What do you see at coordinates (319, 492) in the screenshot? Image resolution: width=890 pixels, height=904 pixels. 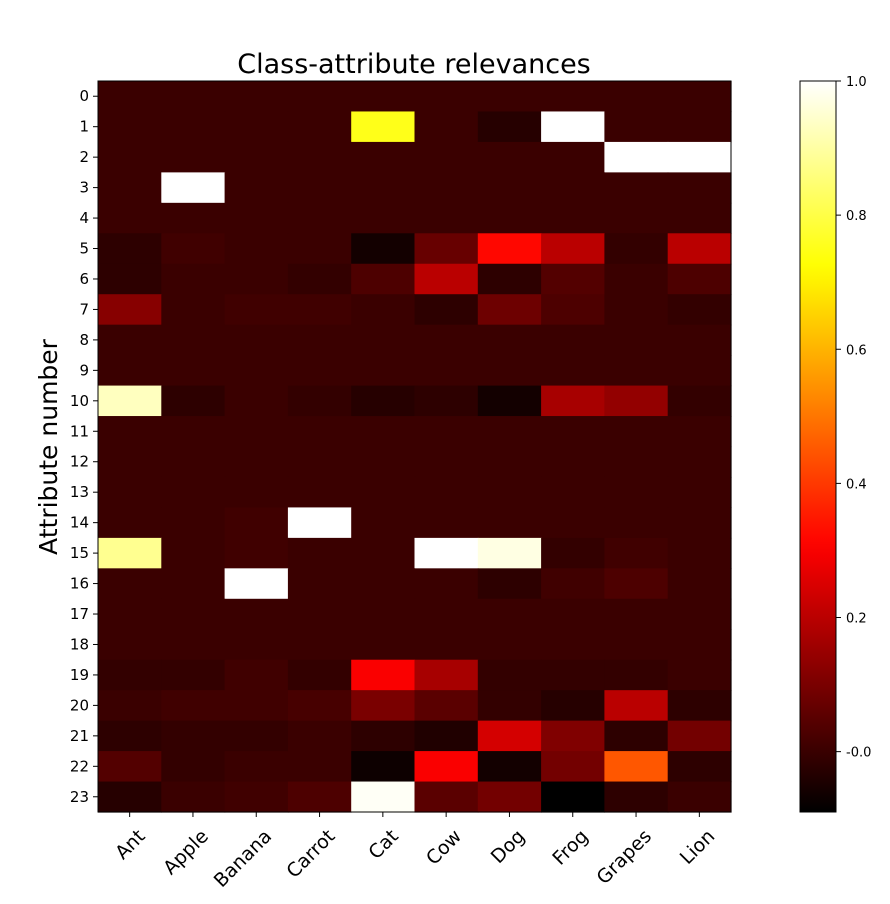 I see `heatmap-cell-13-Carrot` at bounding box center [319, 492].